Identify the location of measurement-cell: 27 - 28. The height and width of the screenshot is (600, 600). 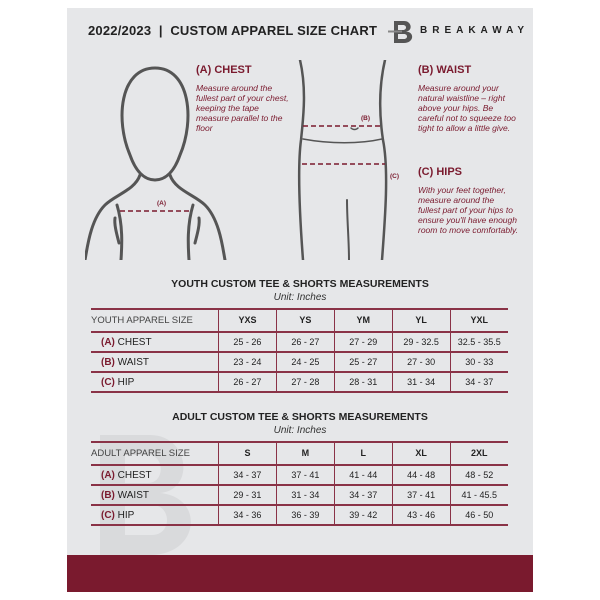
(305, 382).